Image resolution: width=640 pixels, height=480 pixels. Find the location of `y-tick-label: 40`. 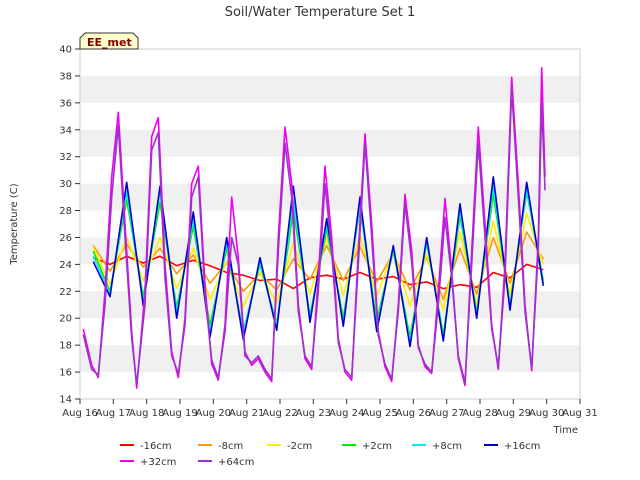

y-tick-label: 40 is located at coordinates (65, 50).